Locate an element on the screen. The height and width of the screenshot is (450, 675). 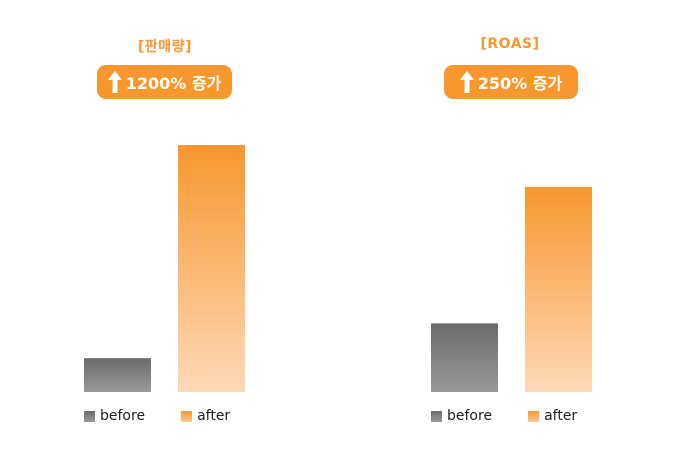
increase-badge: 1200% 증가 is located at coordinates (164, 82).